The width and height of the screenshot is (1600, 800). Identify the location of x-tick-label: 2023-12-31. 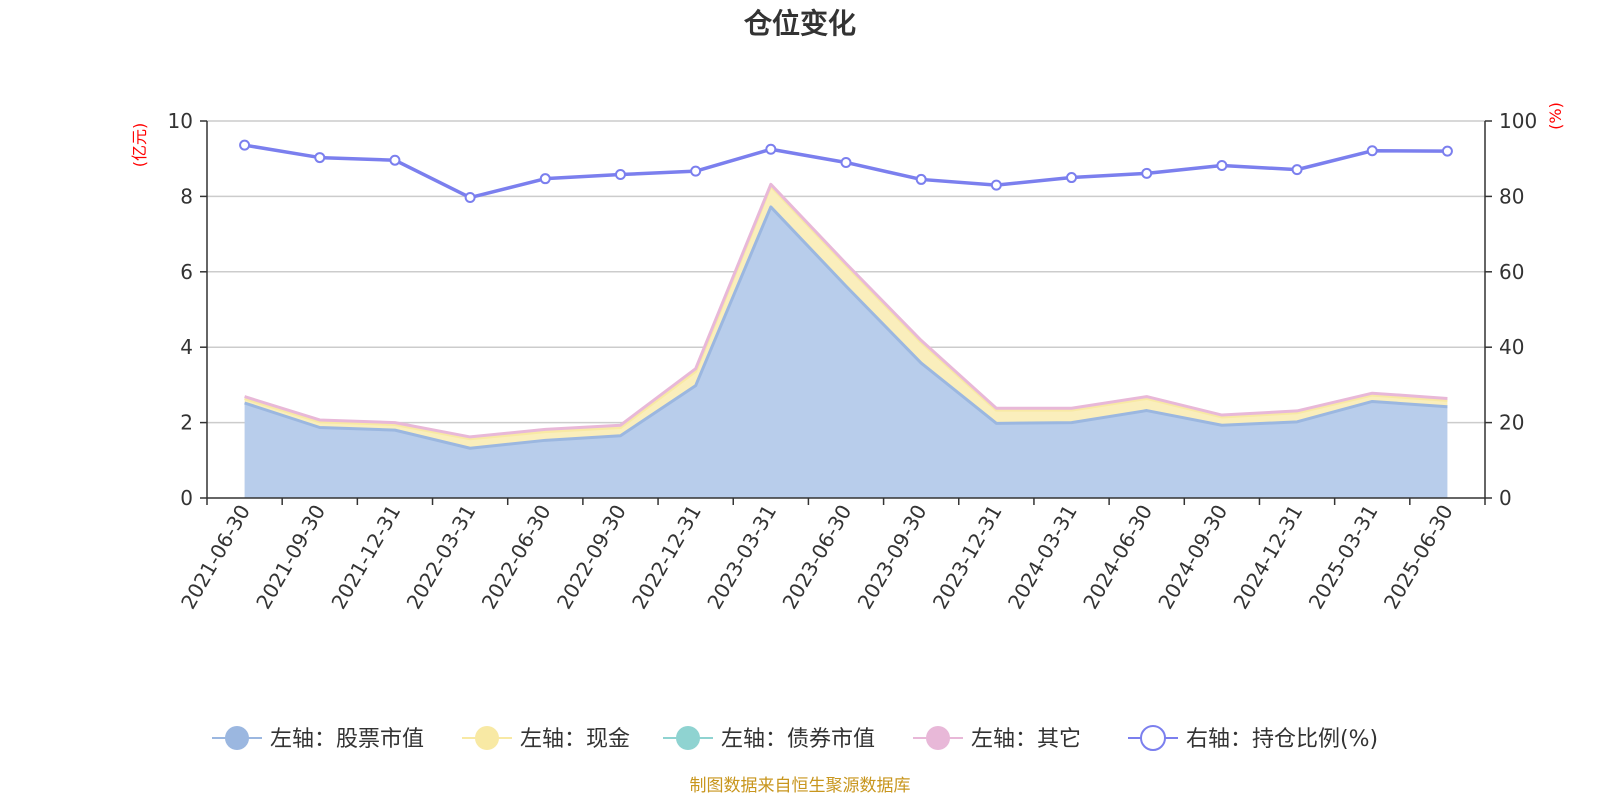
(967, 557).